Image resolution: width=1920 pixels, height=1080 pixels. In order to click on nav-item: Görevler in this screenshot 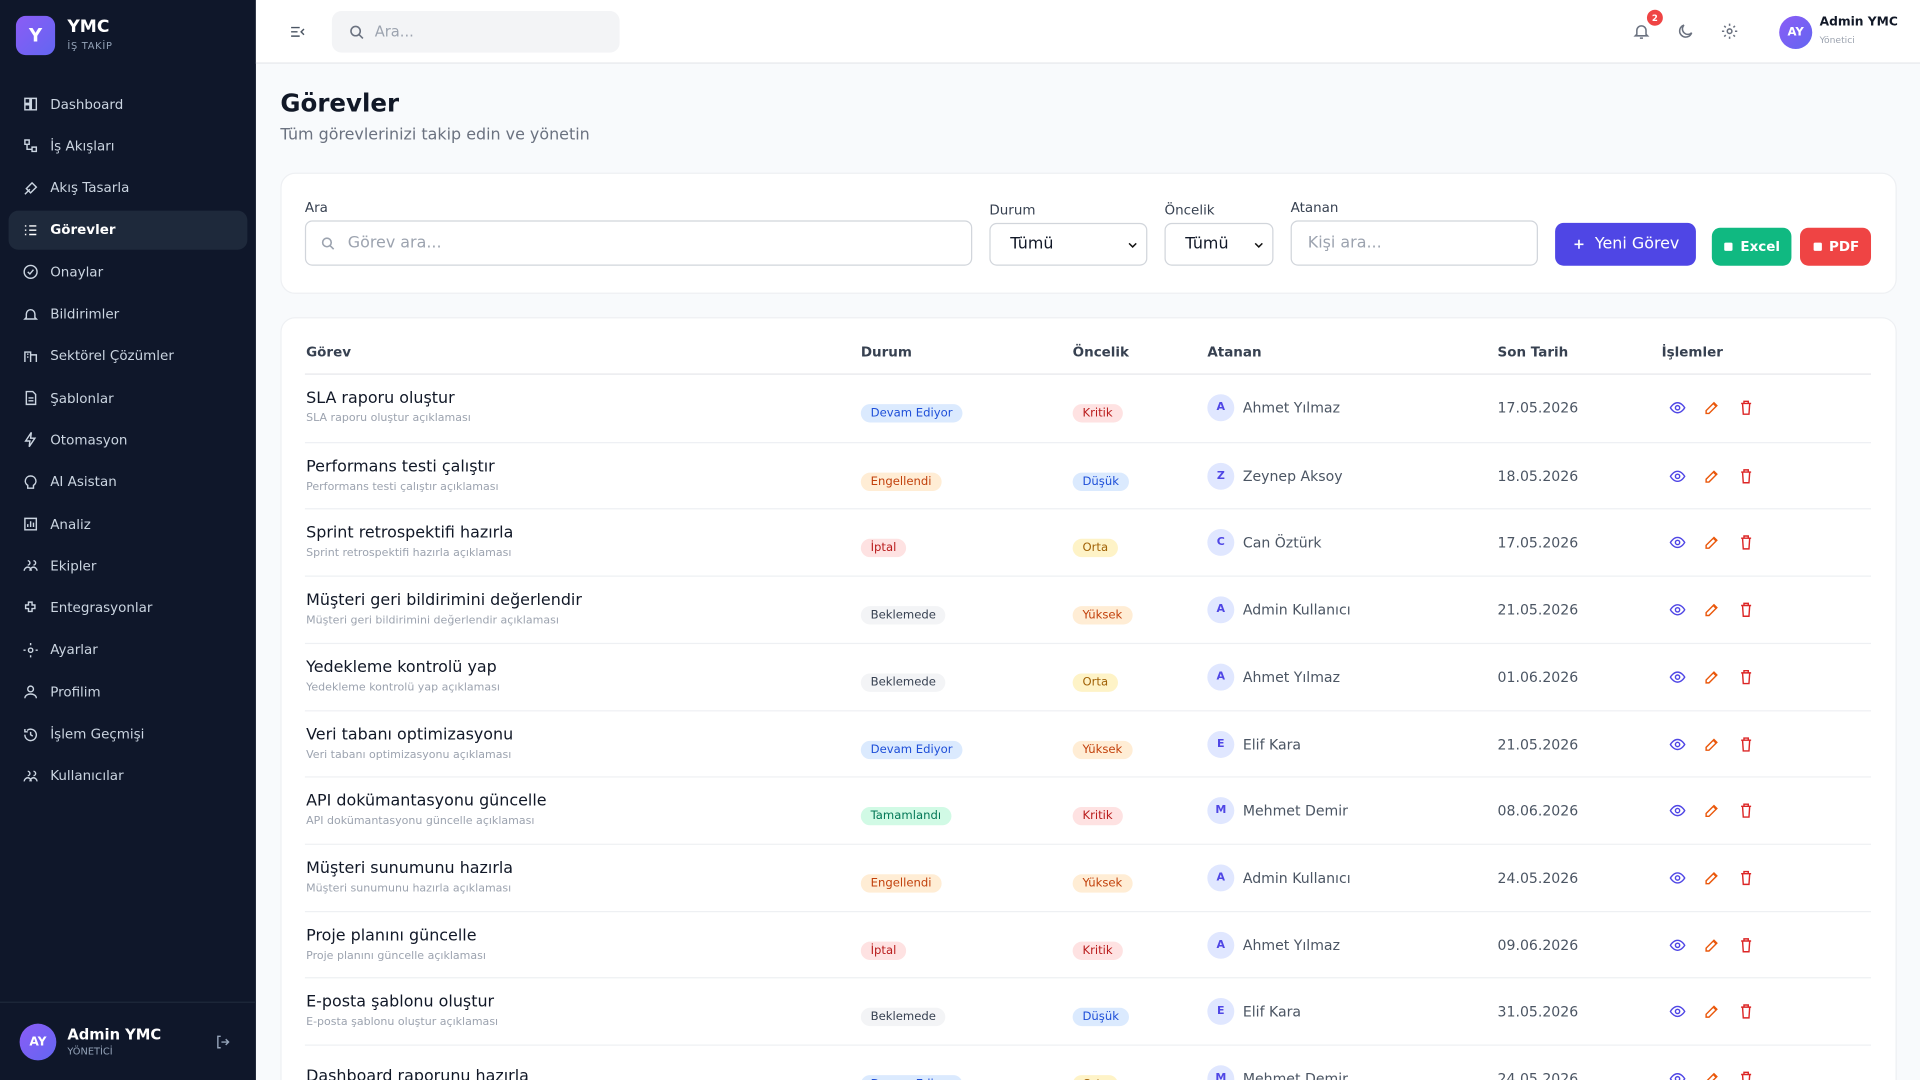, I will do `click(128, 230)`.